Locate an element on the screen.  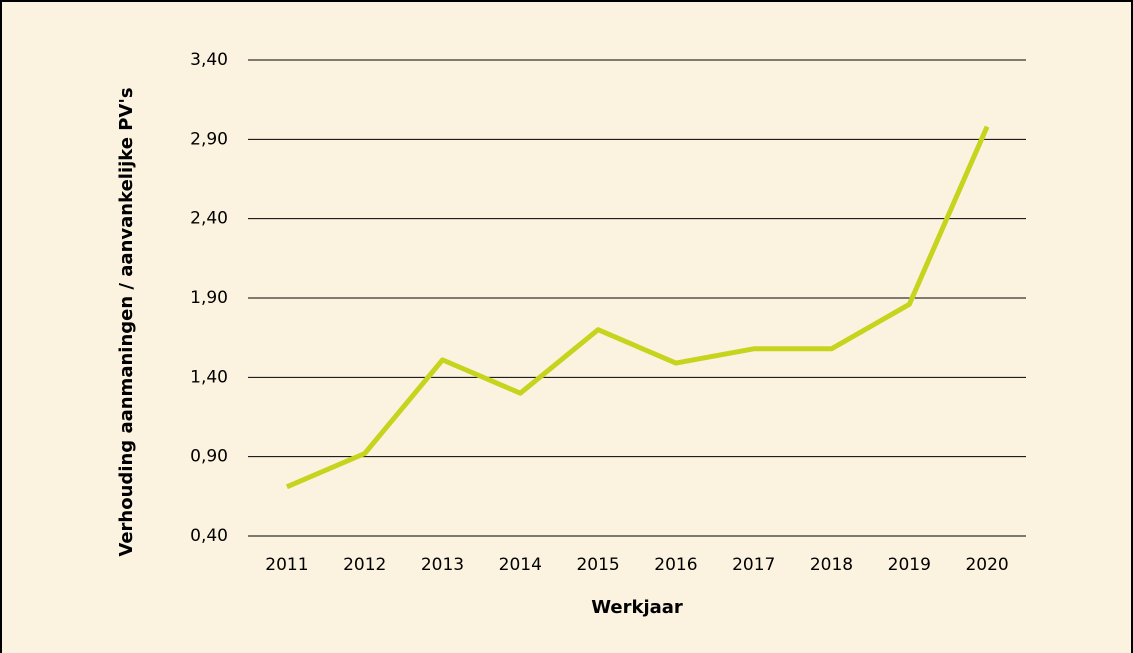
x-tick-label: 2020 is located at coordinates (986, 565).